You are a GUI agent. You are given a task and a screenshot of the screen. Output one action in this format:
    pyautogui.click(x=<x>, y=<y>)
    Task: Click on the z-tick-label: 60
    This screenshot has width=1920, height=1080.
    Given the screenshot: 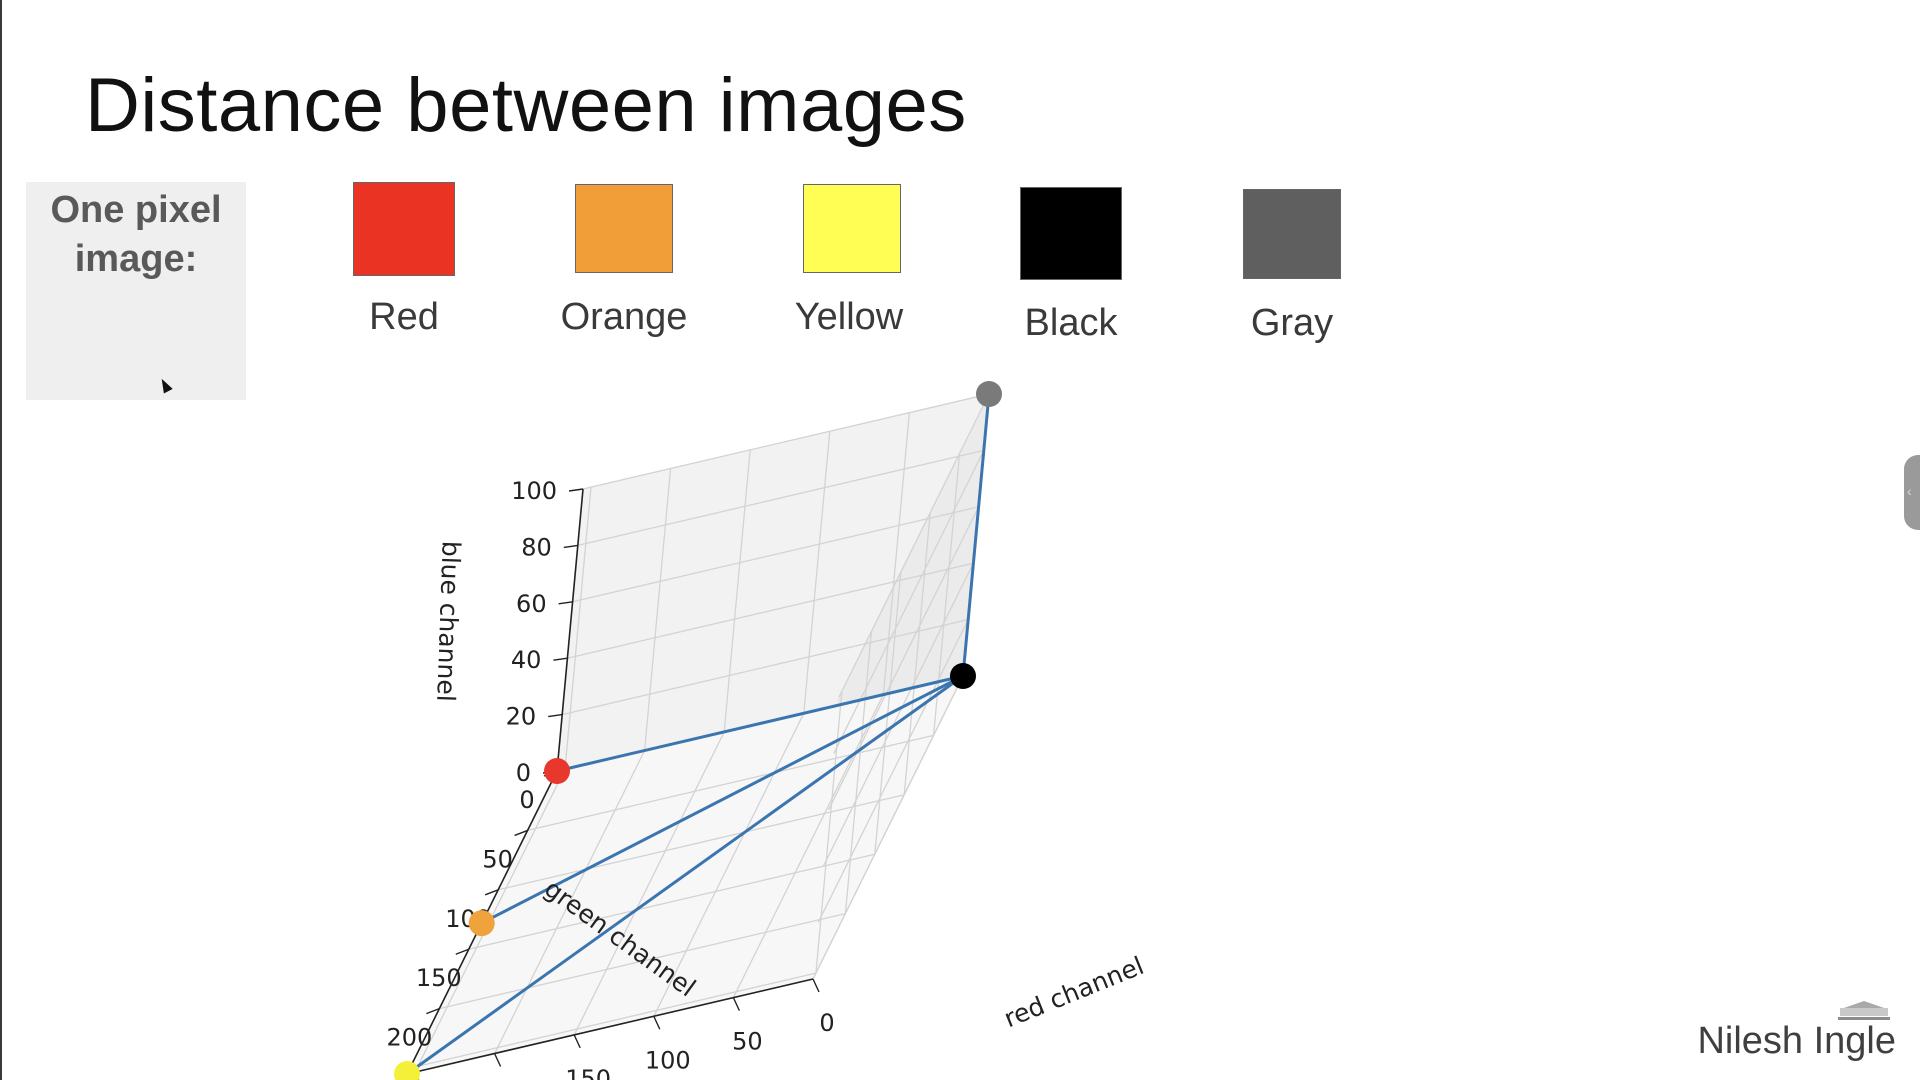 What is the action you would take?
    pyautogui.click(x=531, y=604)
    